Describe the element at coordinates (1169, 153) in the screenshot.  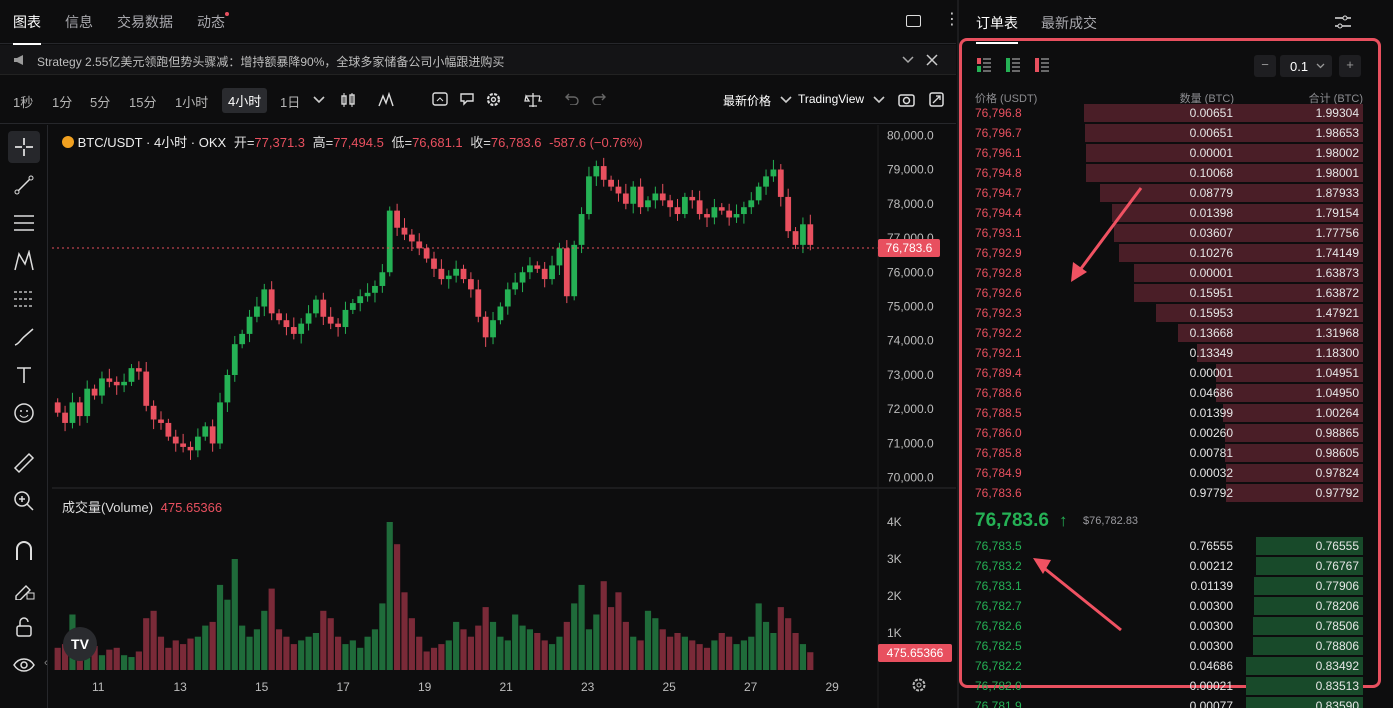
I see `ask-row: 76,796.1 0.00001 1.98002` at that location.